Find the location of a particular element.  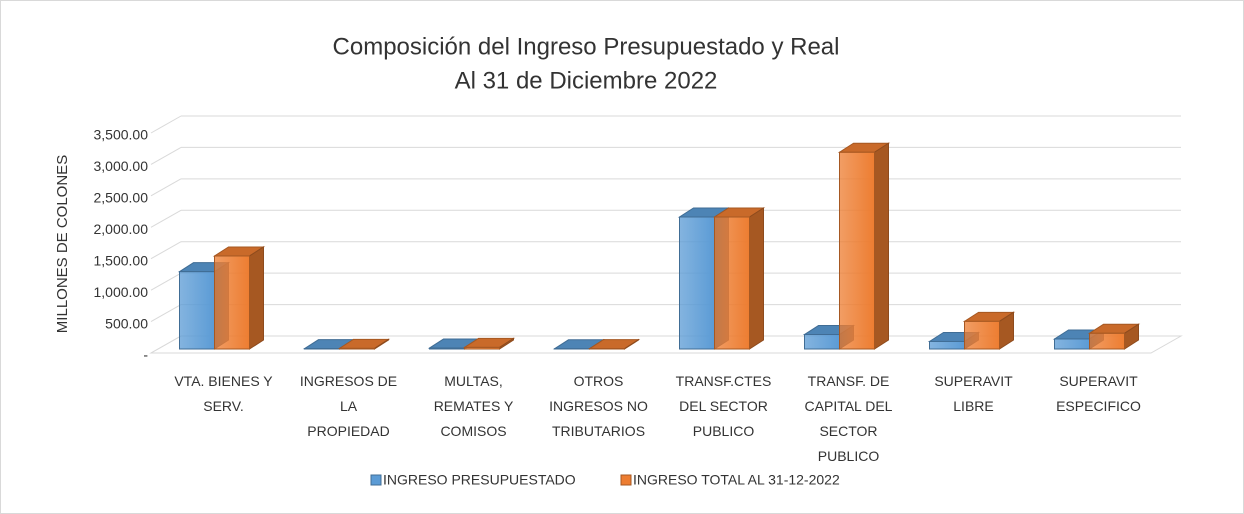

x-tick-label: SUPERAVIT LIBRE is located at coordinates (973, 393).